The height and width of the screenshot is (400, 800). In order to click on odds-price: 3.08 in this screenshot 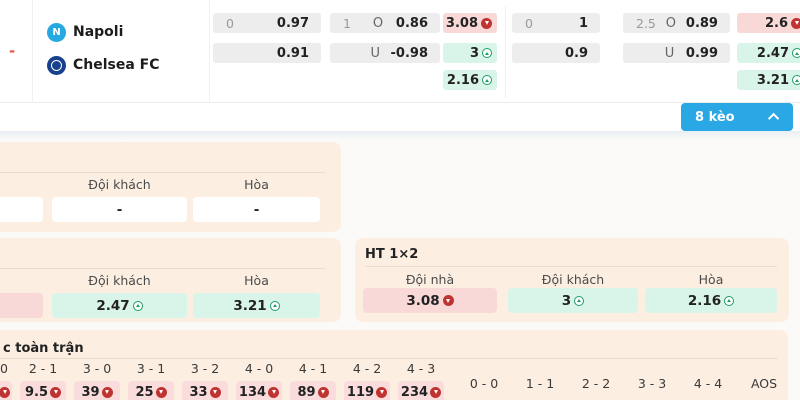, I will do `click(461, 23)`.